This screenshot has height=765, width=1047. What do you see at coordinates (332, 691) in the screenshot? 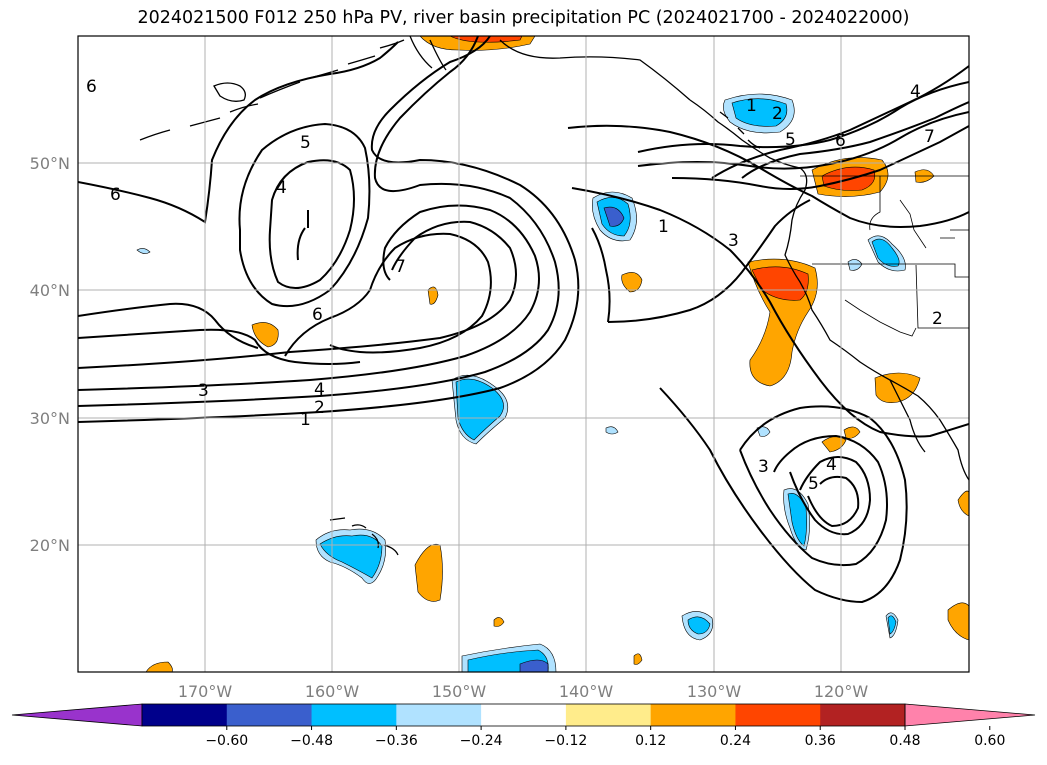
I see `lon-tick-label: 160°W` at bounding box center [332, 691].